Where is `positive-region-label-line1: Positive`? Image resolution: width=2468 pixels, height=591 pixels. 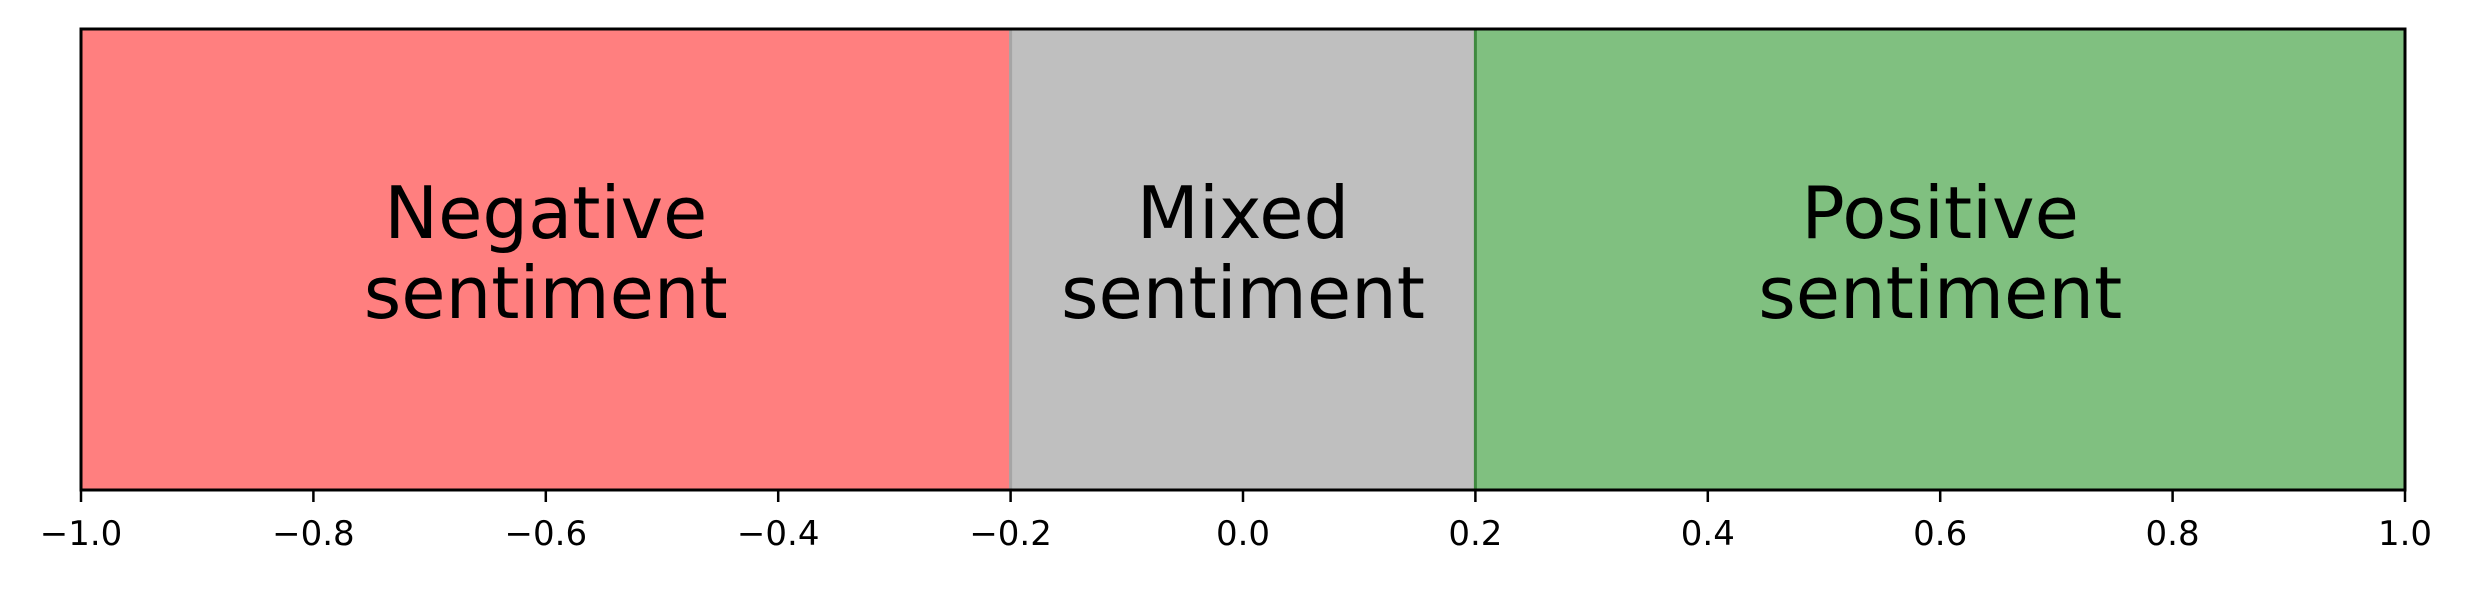
positive-region-label-line1: Positive is located at coordinates (1940, 213).